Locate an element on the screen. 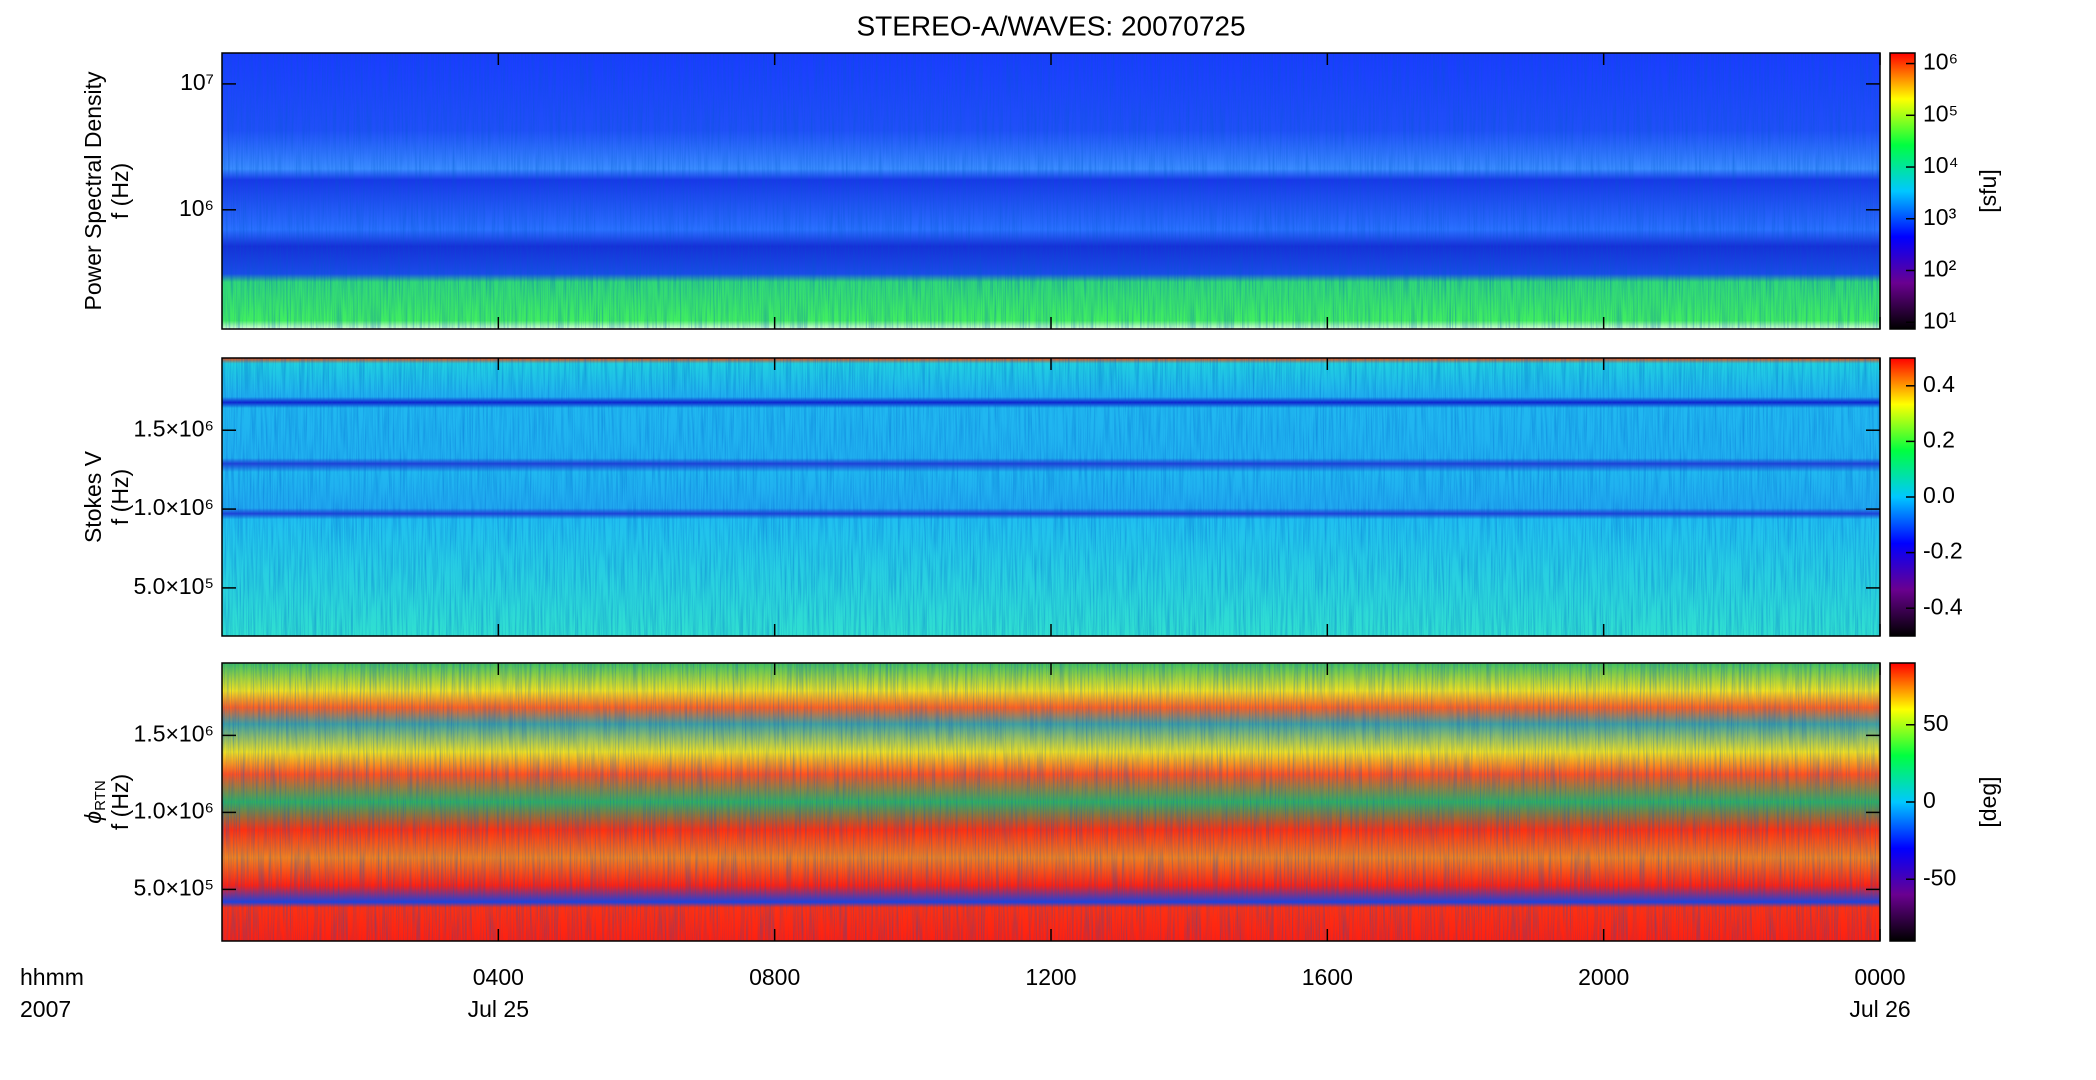 The height and width of the screenshot is (1080, 2096). chart-title: STEREO-A/WAVES: 20070725 is located at coordinates (1050, 25).